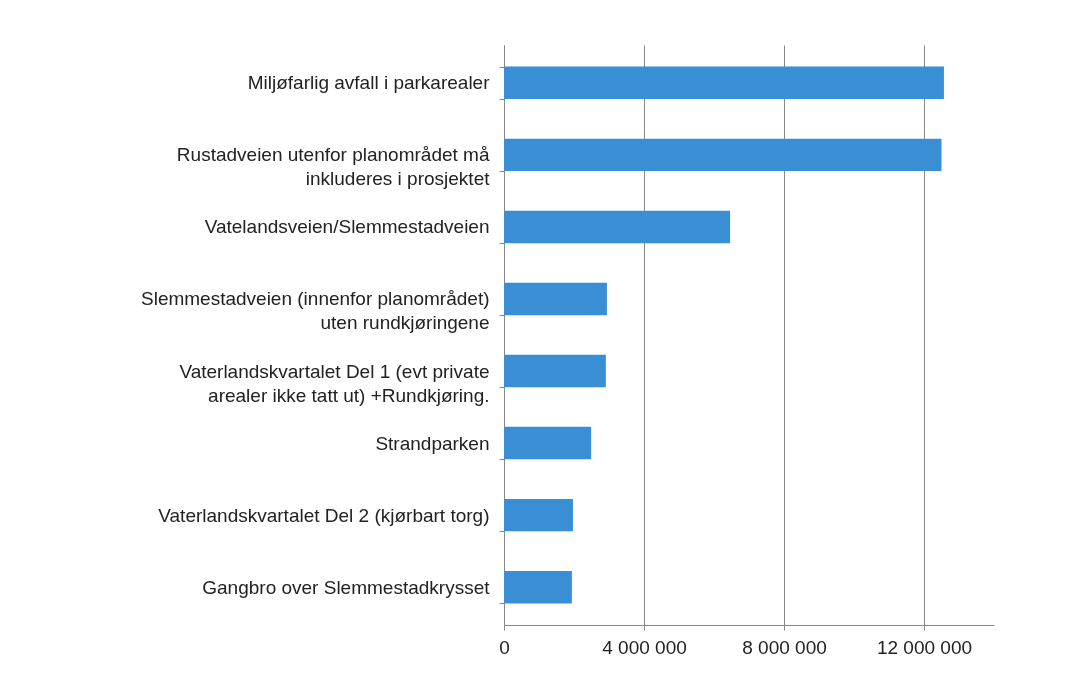  What do you see at coordinates (504, 647) in the screenshot?
I see `x-tick-label: 0` at bounding box center [504, 647].